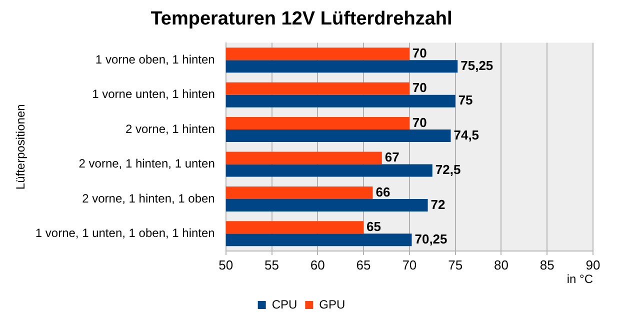  Describe the element at coordinates (409, 264) in the screenshot. I see `x-tick-label: 70` at that location.